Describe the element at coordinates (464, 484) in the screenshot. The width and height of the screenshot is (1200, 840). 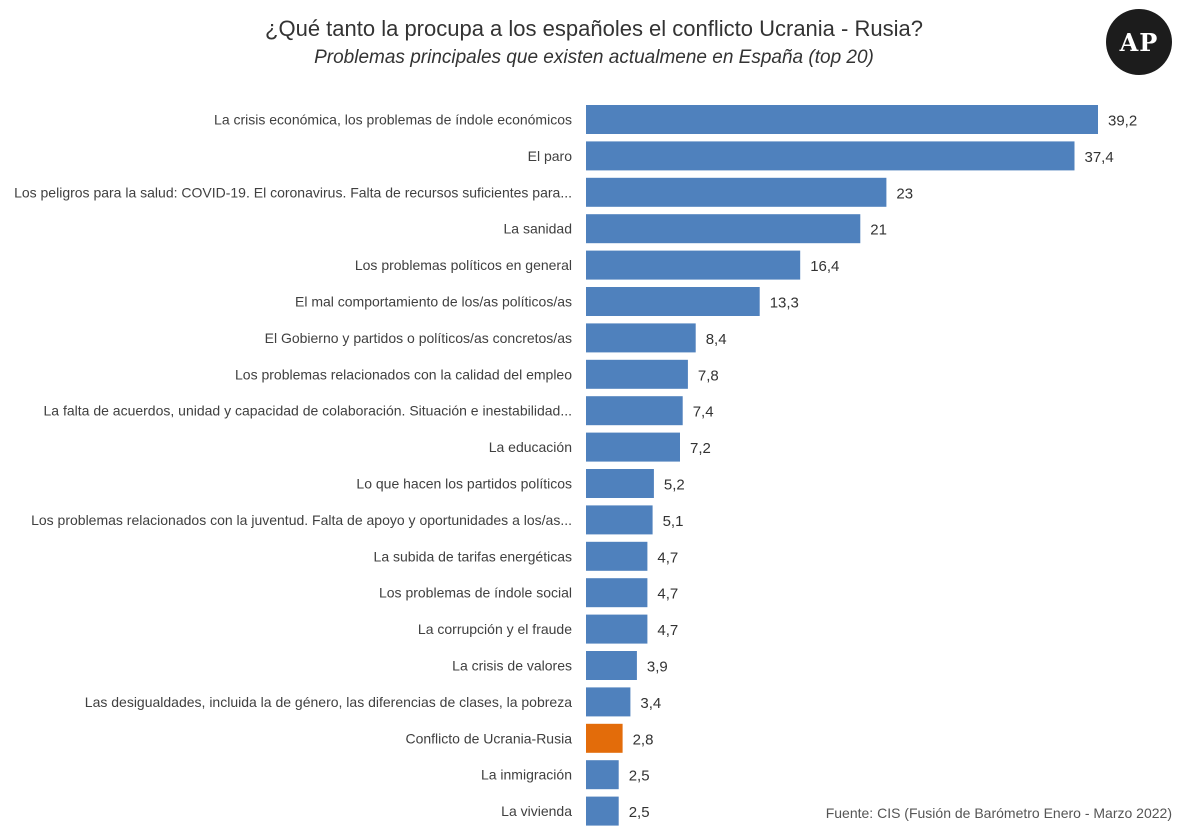
I see `category-label-10: Lo que hacen los partidos políticos` at that location.